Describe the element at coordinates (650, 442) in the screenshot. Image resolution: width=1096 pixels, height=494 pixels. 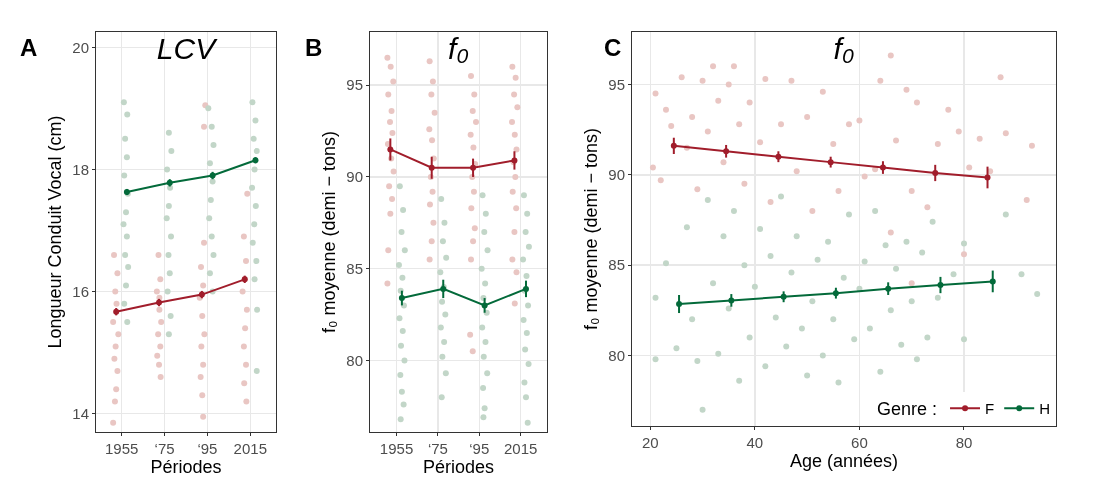
I see `x-tick-label: 20` at that location.